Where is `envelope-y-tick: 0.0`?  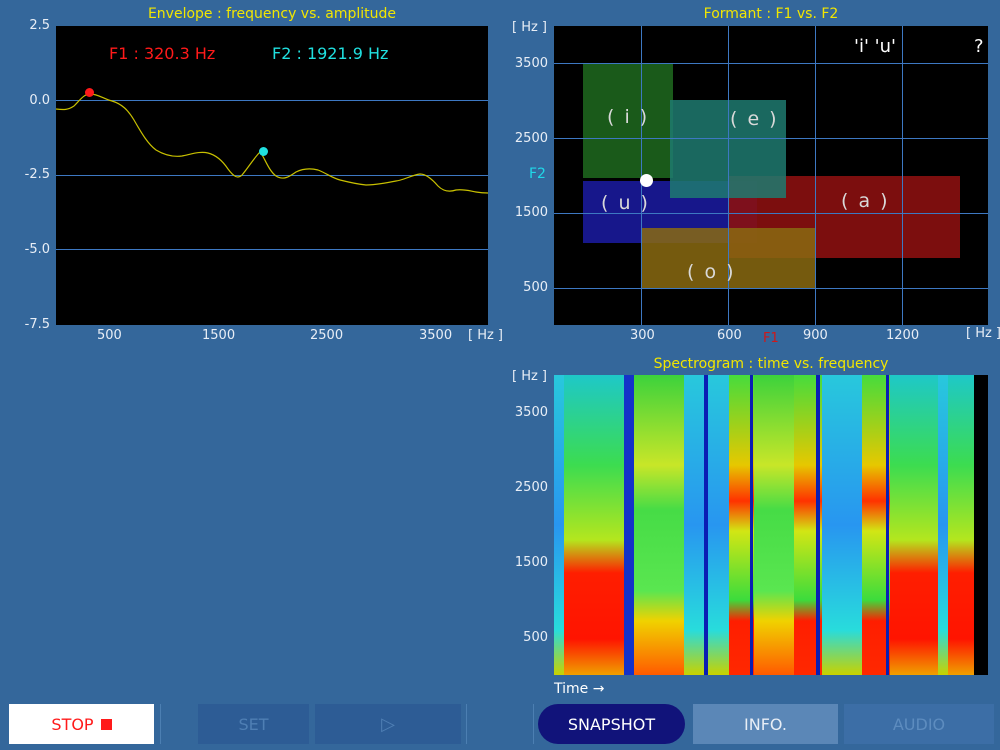
envelope-y-tick: 0.0 is located at coordinates (39, 100).